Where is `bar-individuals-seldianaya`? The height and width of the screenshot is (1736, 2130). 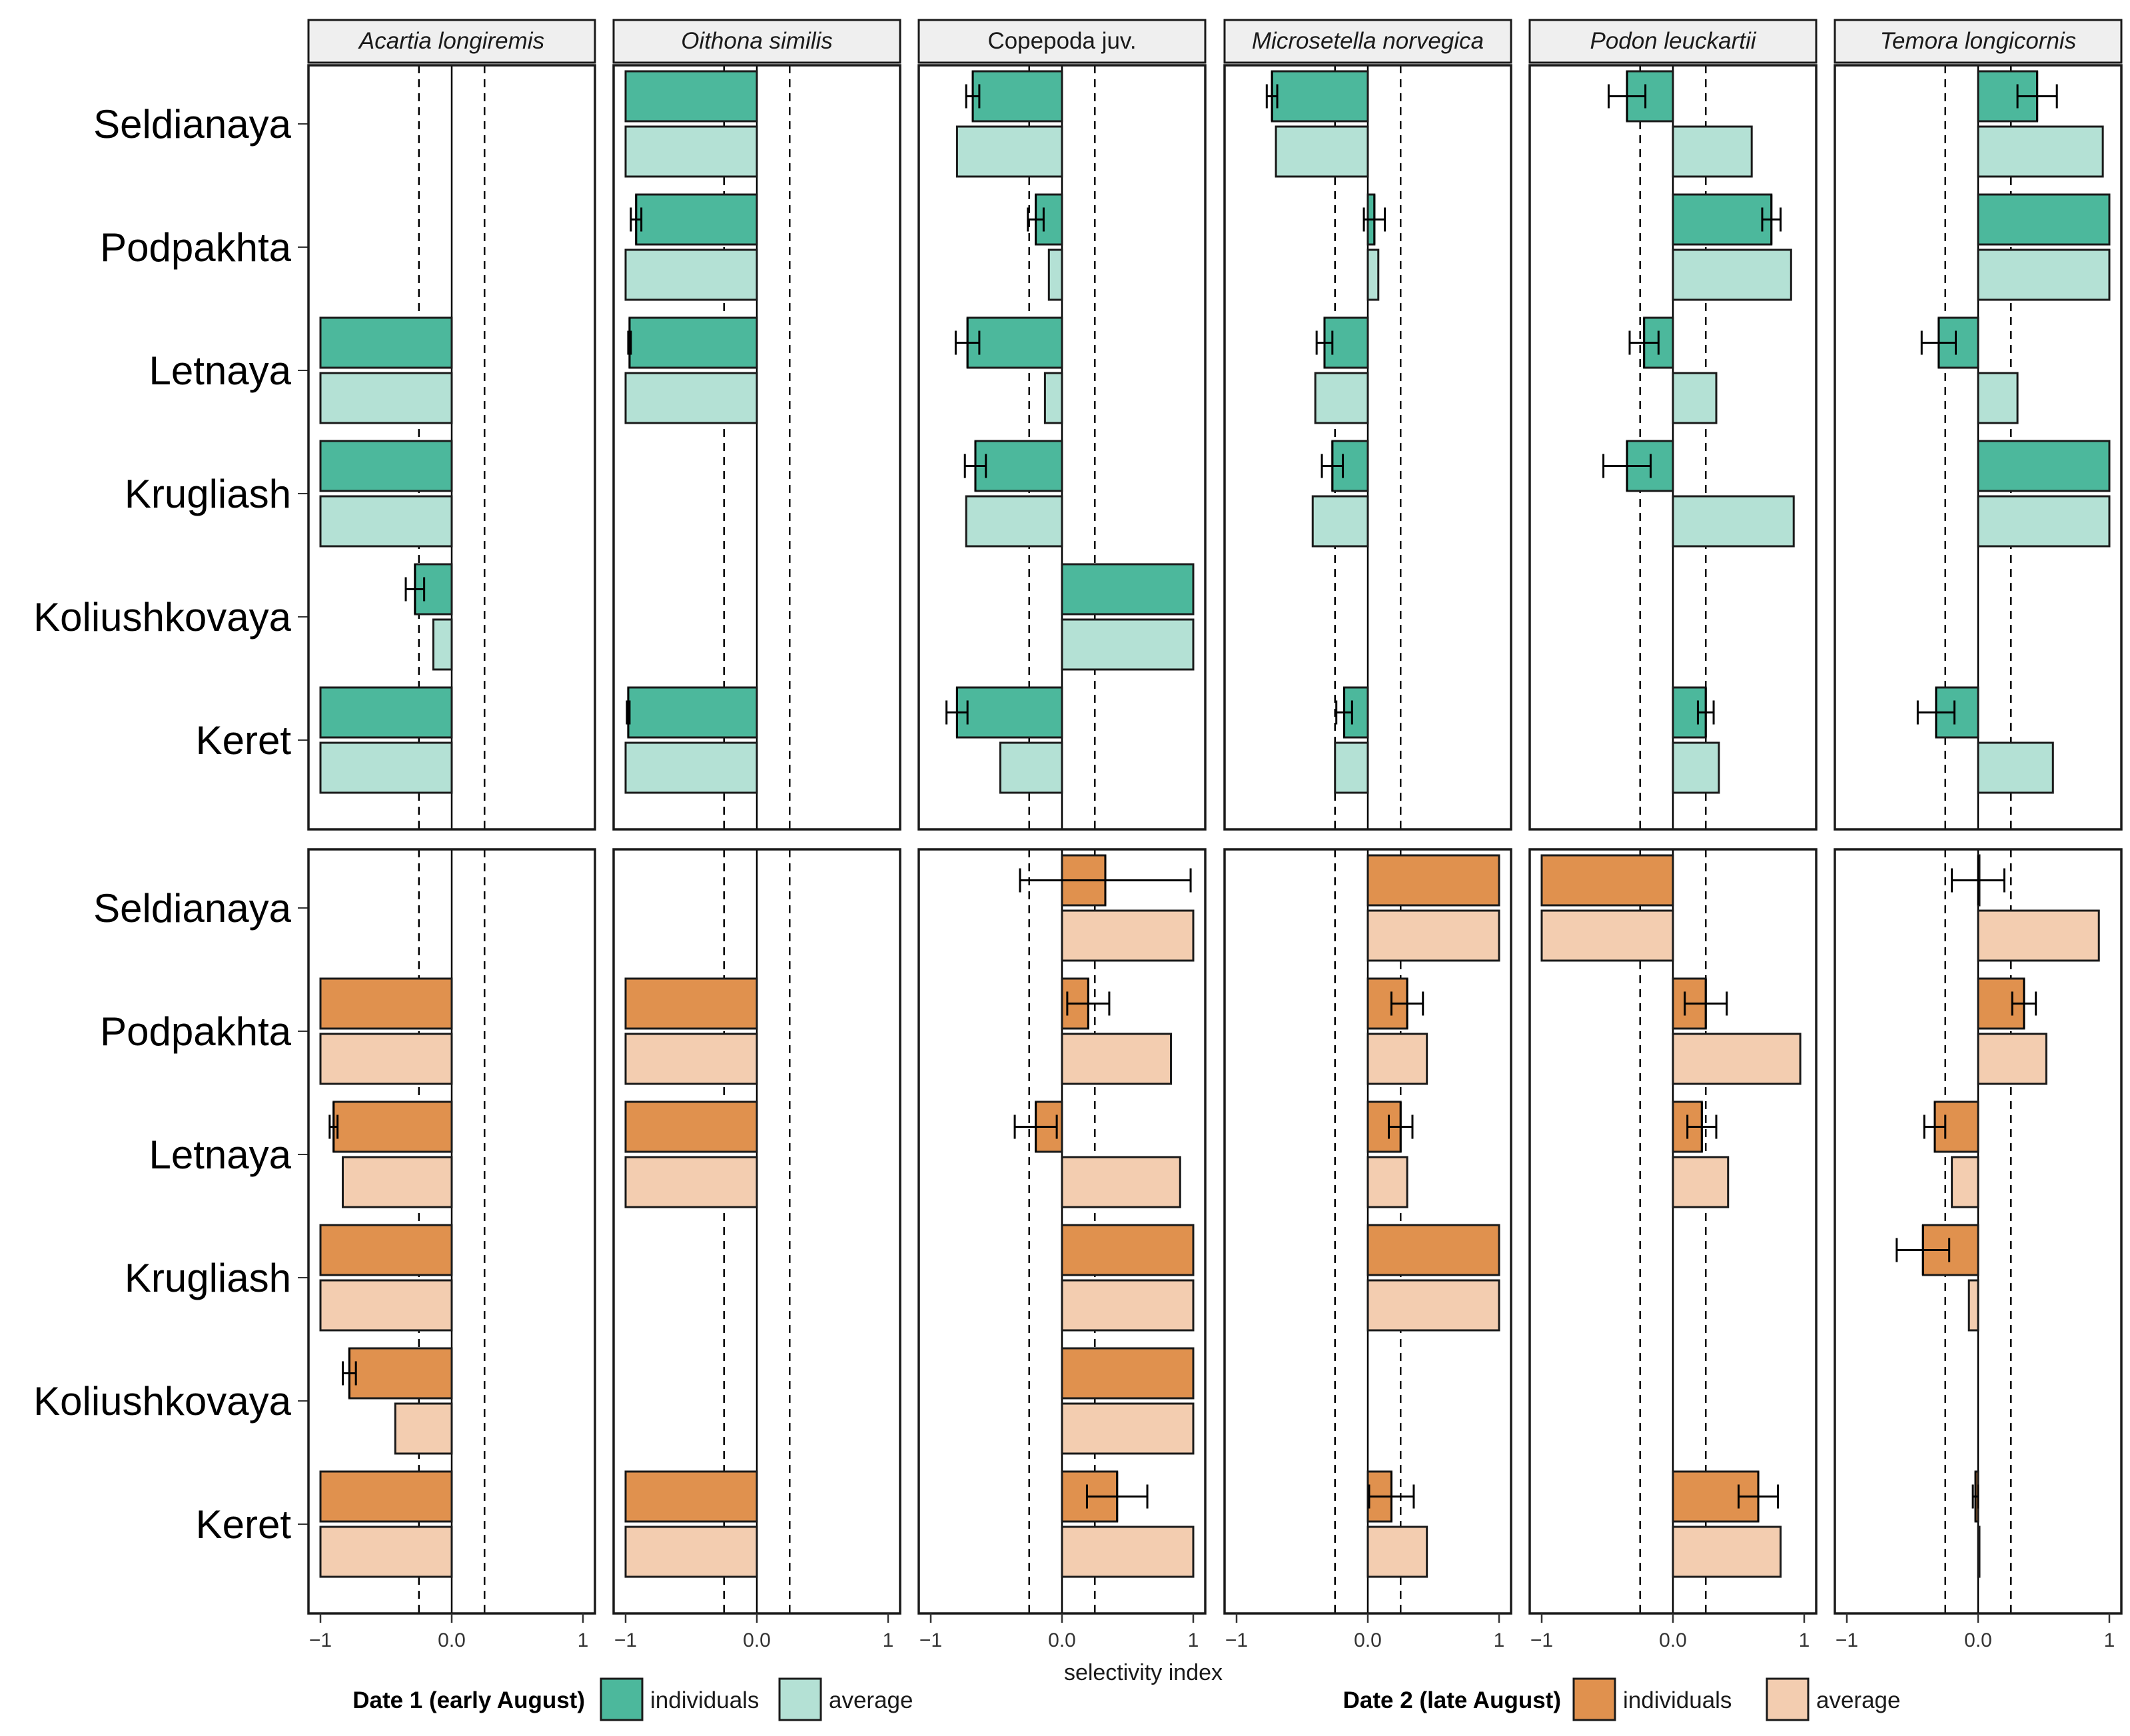 bar-individuals-seldianaya is located at coordinates (2008, 96).